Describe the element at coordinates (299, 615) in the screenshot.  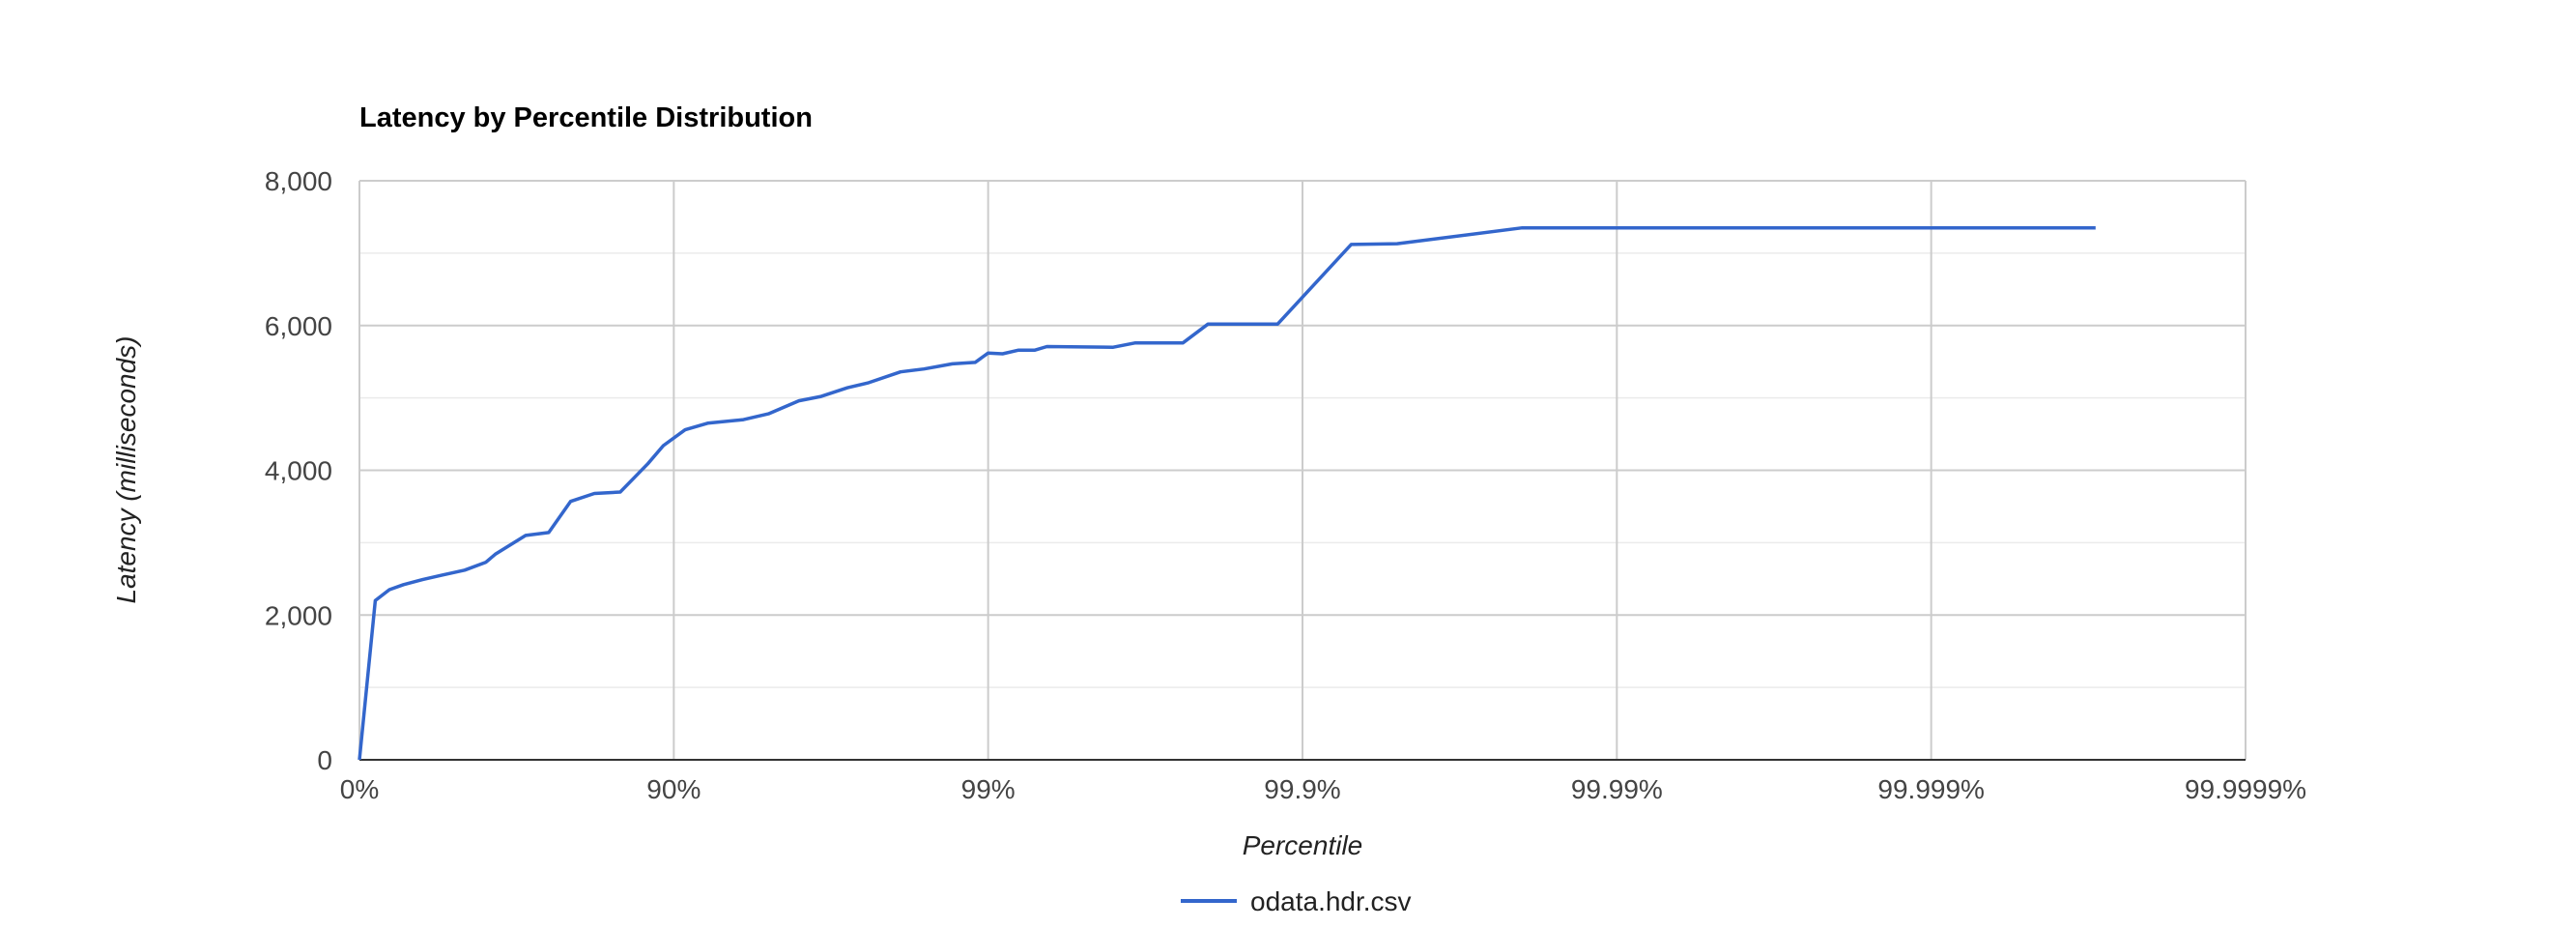
I see `y-tick-label: 2,000` at that location.